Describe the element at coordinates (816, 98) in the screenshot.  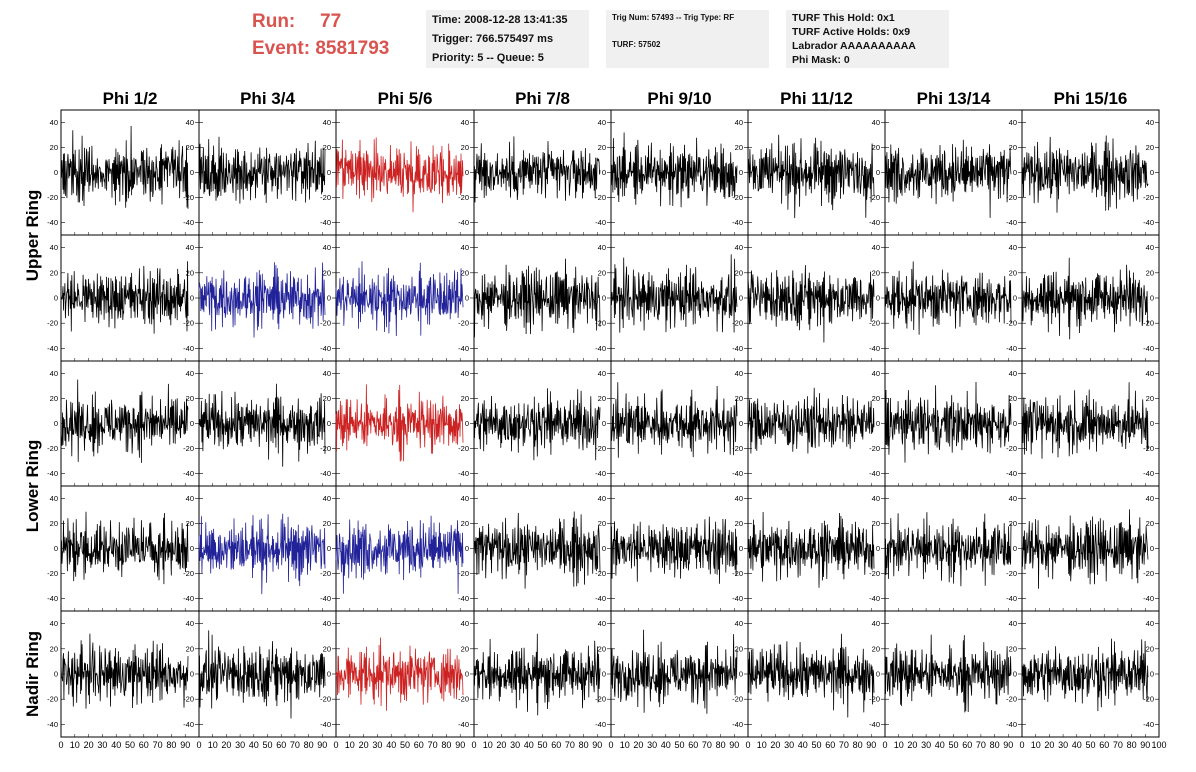
I see `column-title: Phi 11/12` at that location.